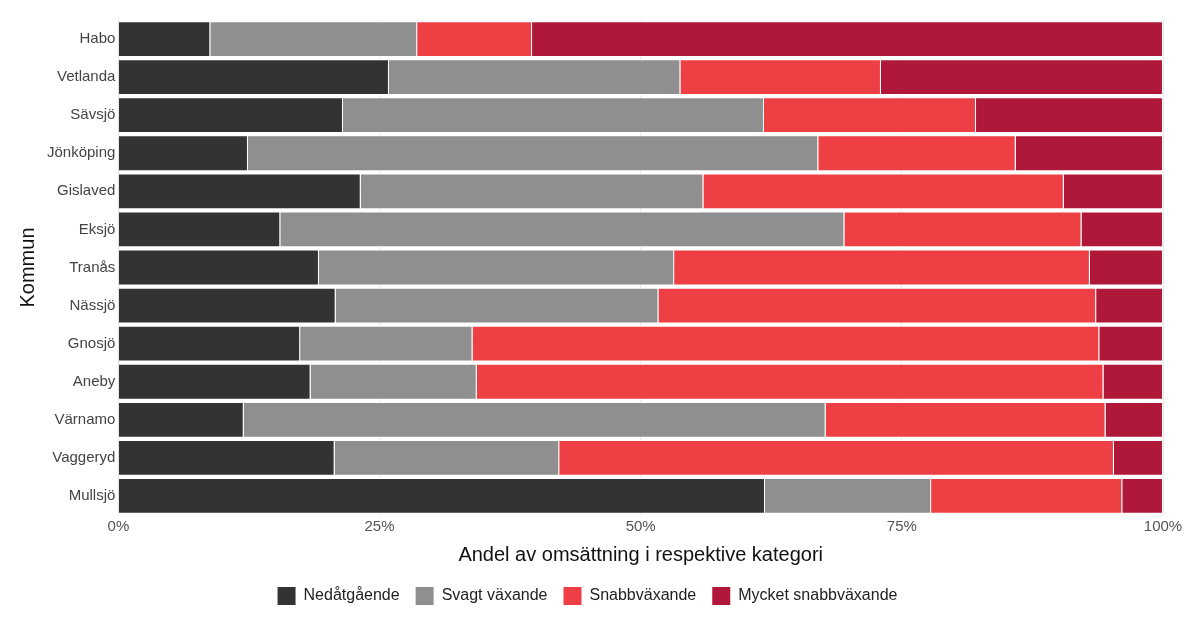  Describe the element at coordinates (87, 76) in the screenshot. I see `y-tick-label: Vetlanda` at that location.